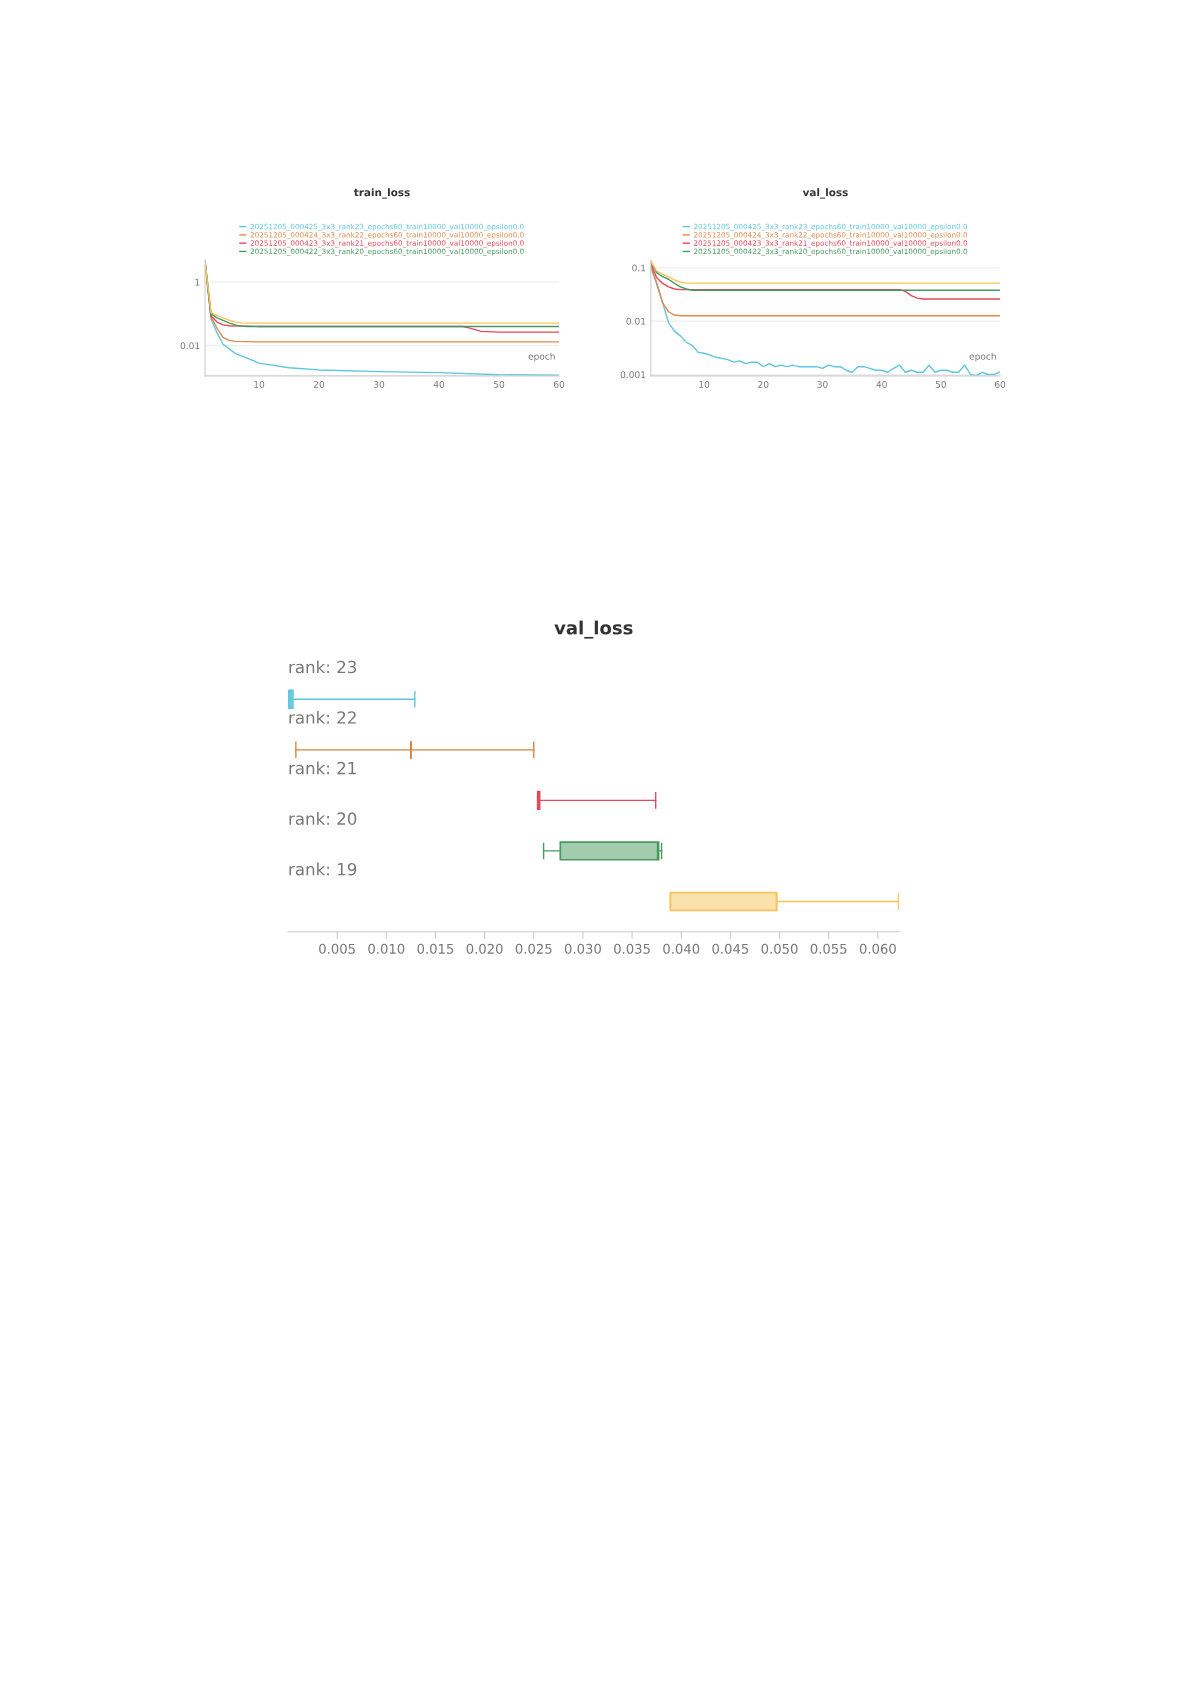 Image resolution: width=1192 pixels, height=1685 pixels. What do you see at coordinates (197, 282) in the screenshot?
I see `y-tick-label: 1` at bounding box center [197, 282].